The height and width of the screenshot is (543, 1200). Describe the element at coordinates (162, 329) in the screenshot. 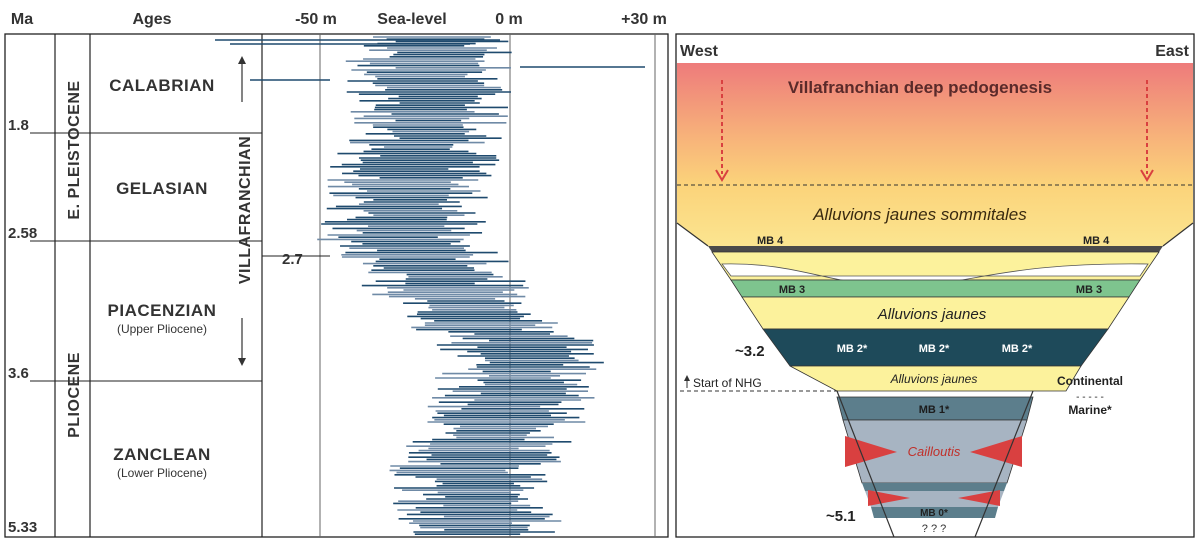

I see `stage-piacenzian-sub: (Upper Pliocene)` at that location.